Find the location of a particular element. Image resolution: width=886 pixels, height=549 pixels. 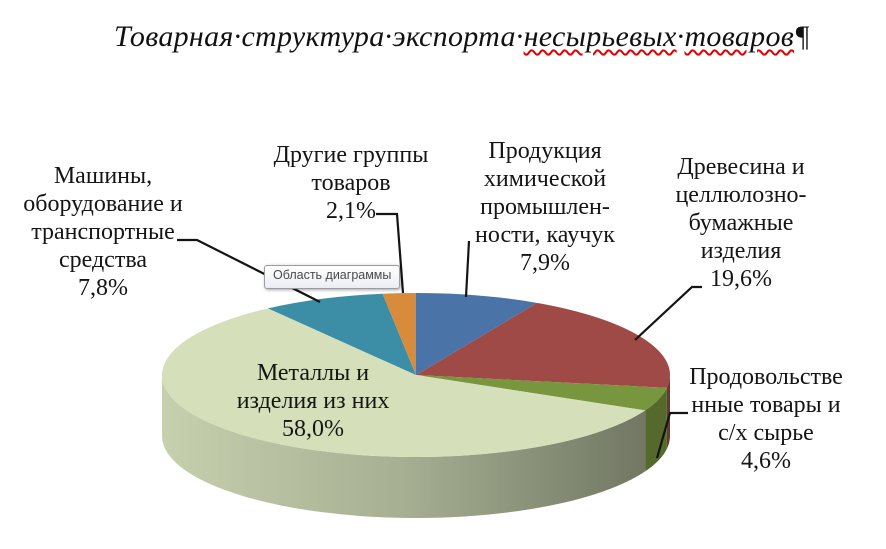

label-line: средства is located at coordinates (102, 260).